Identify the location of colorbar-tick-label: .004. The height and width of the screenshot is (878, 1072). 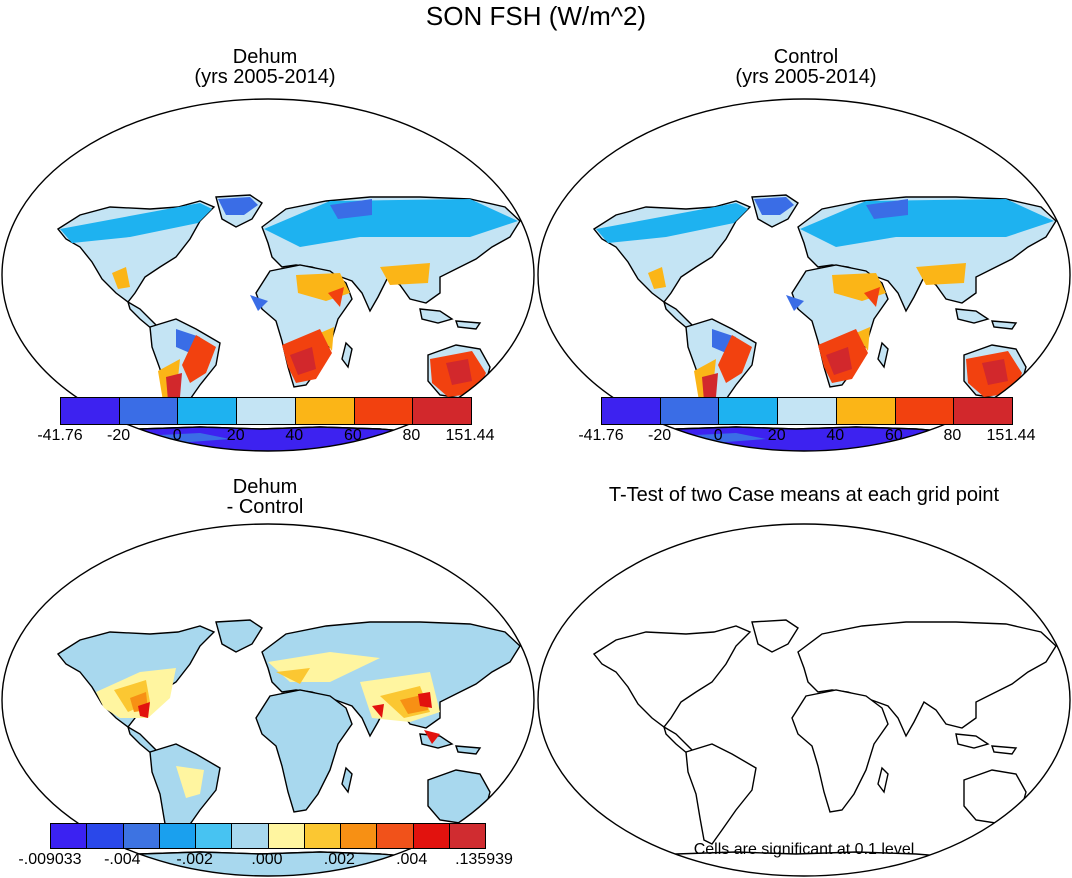
(412, 859).